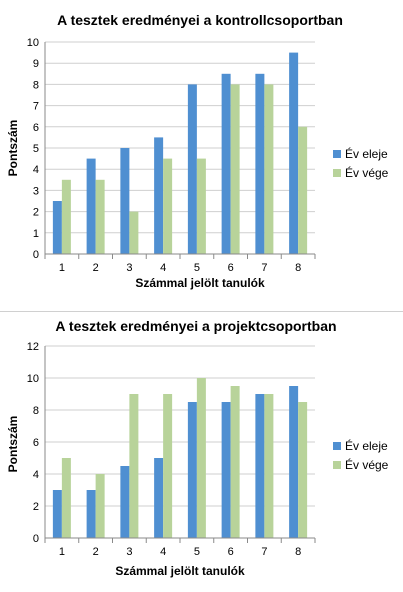 The height and width of the screenshot is (592, 403). Describe the element at coordinates (36, 191) in the screenshot. I see `y-tick-label: 3` at that location.